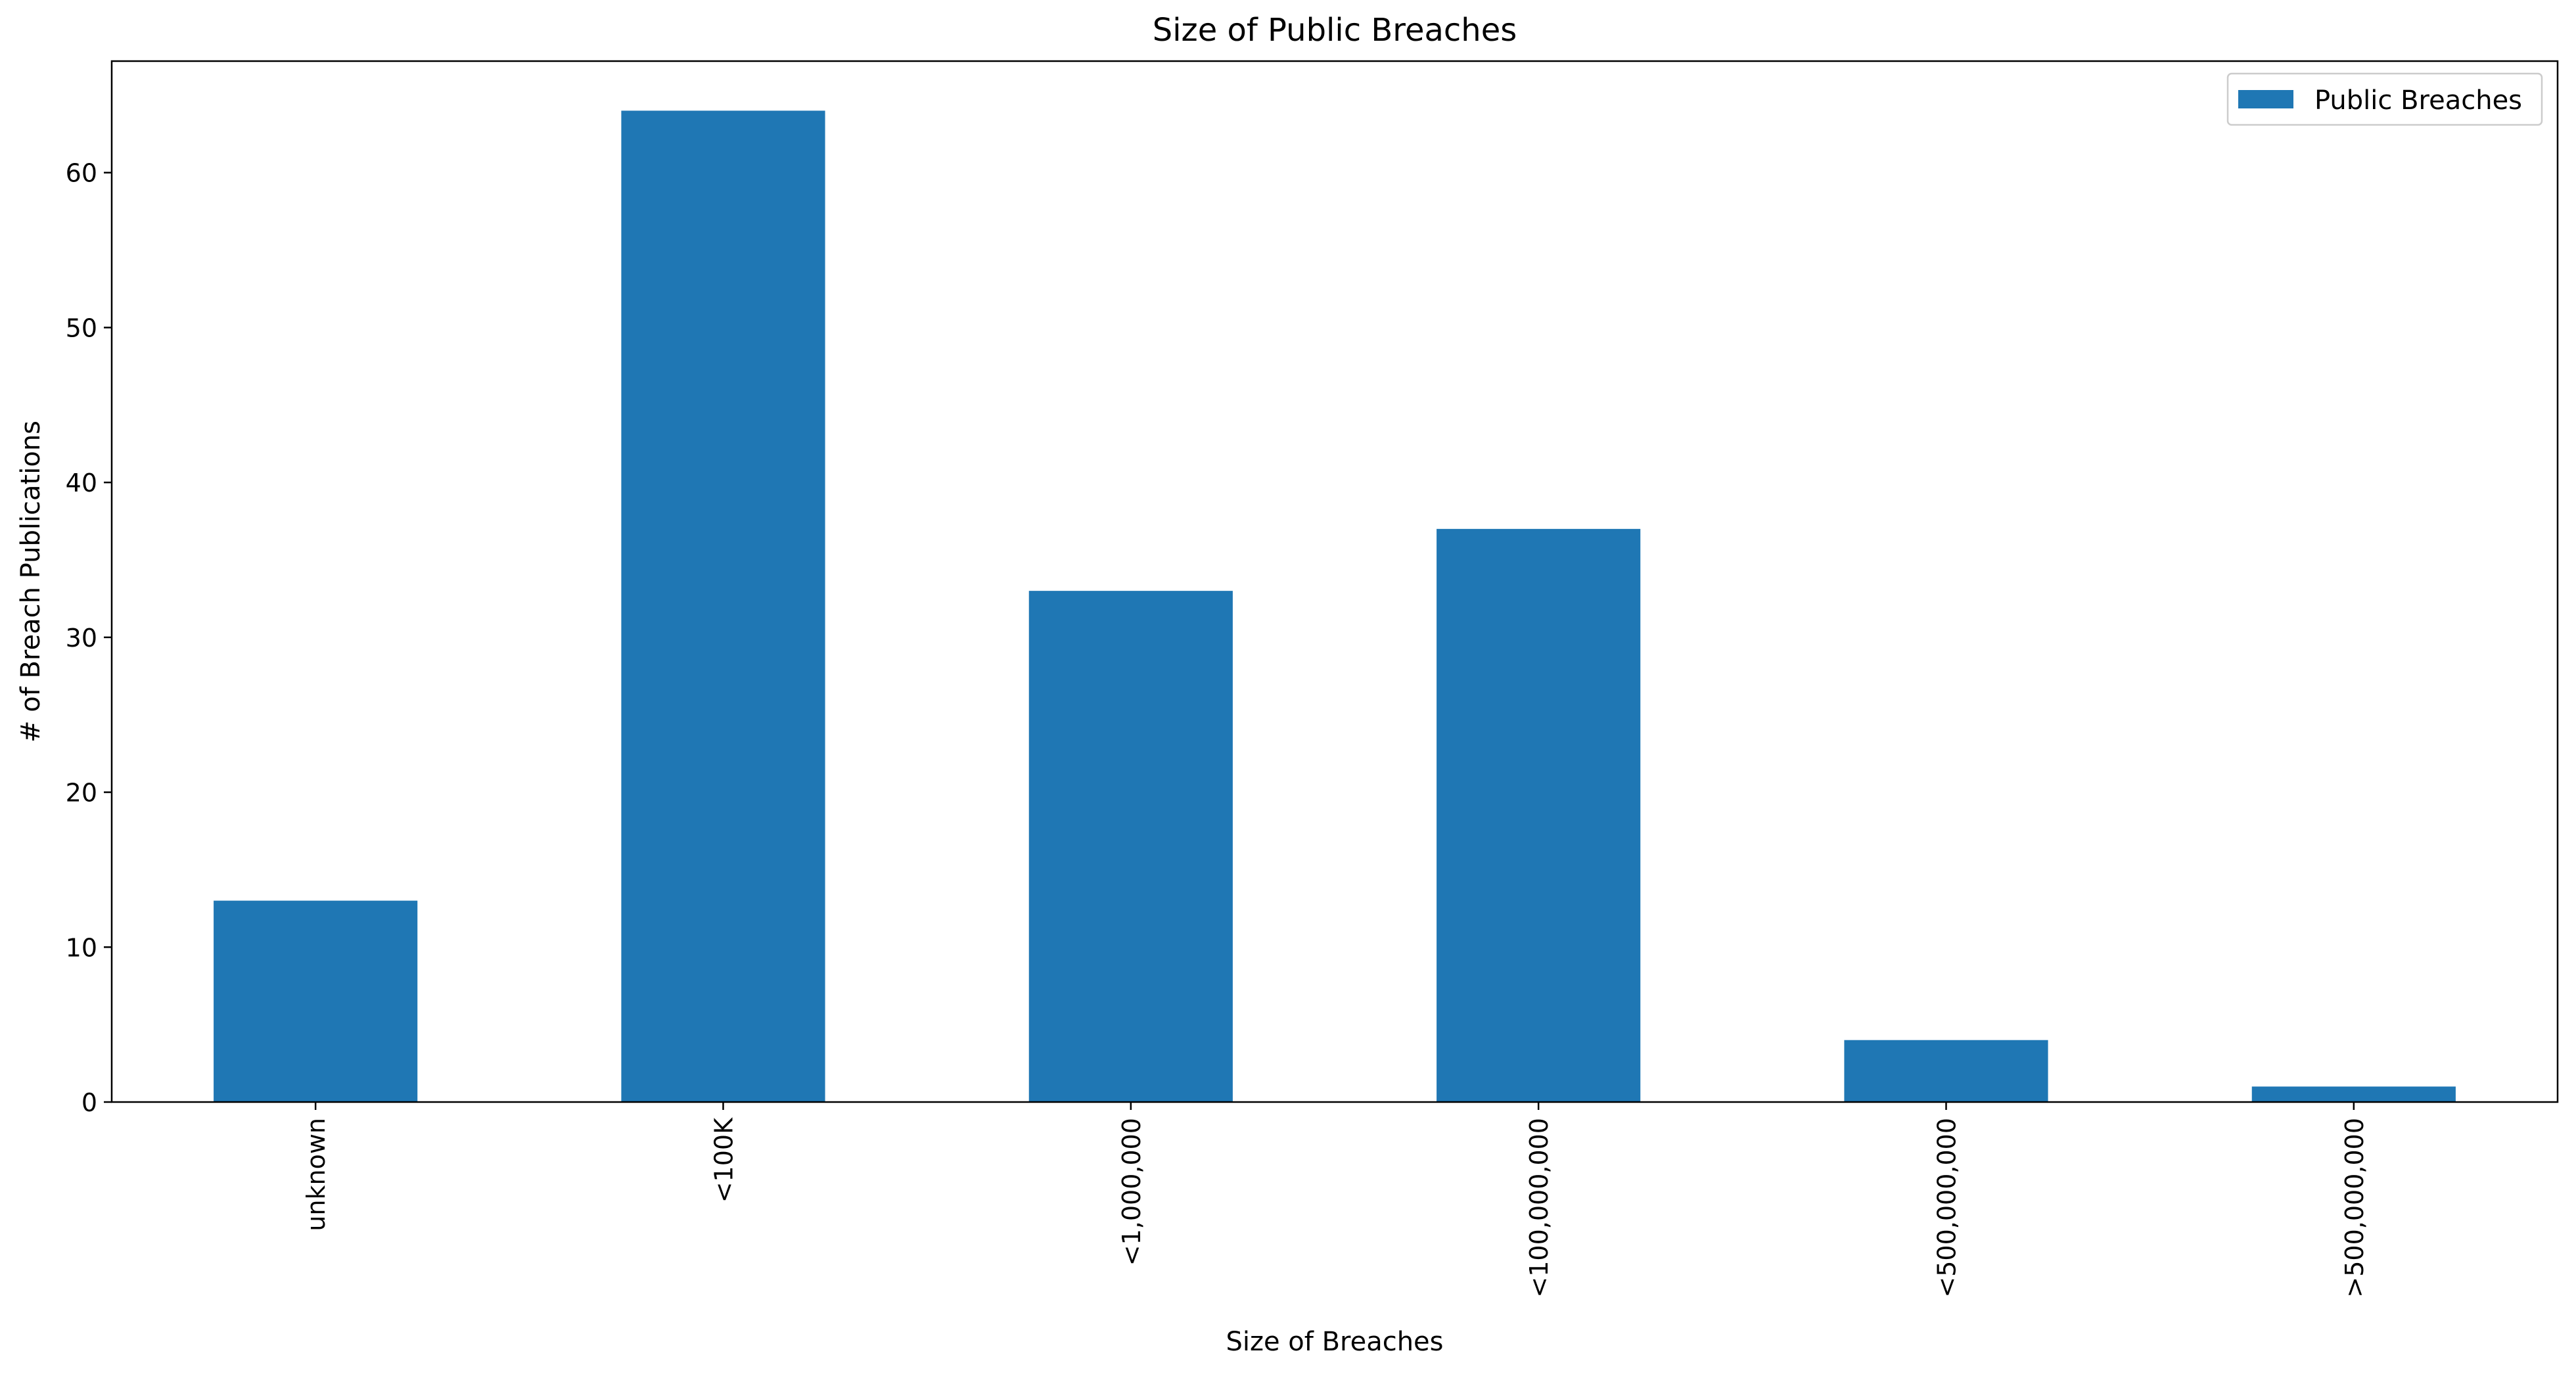 The image size is (2576, 1380). I want to click on chart-title: Size of Public Breaches, so click(1335, 31).